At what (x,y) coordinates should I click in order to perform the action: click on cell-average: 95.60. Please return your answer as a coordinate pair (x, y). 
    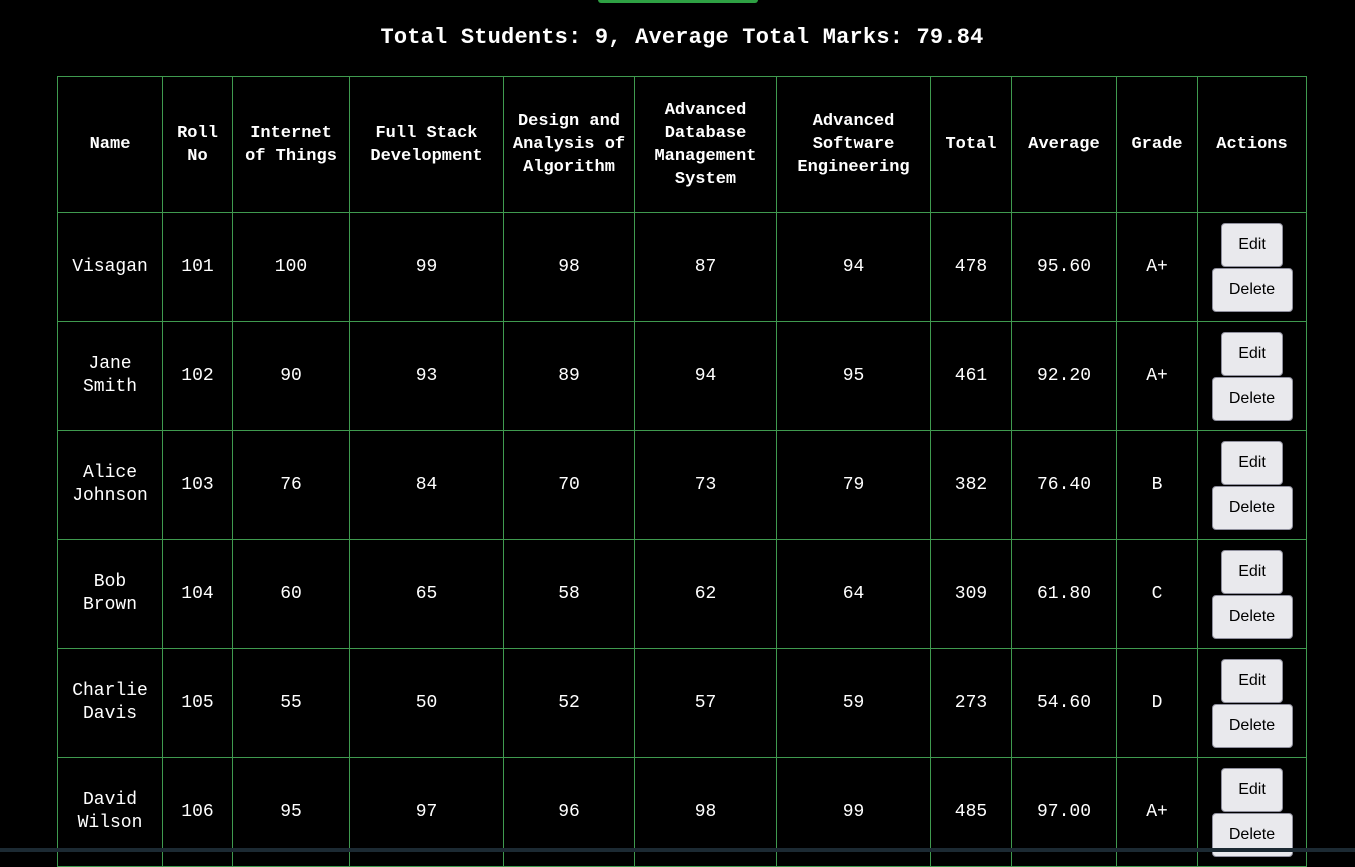
    Looking at the image, I should click on (1064, 267).